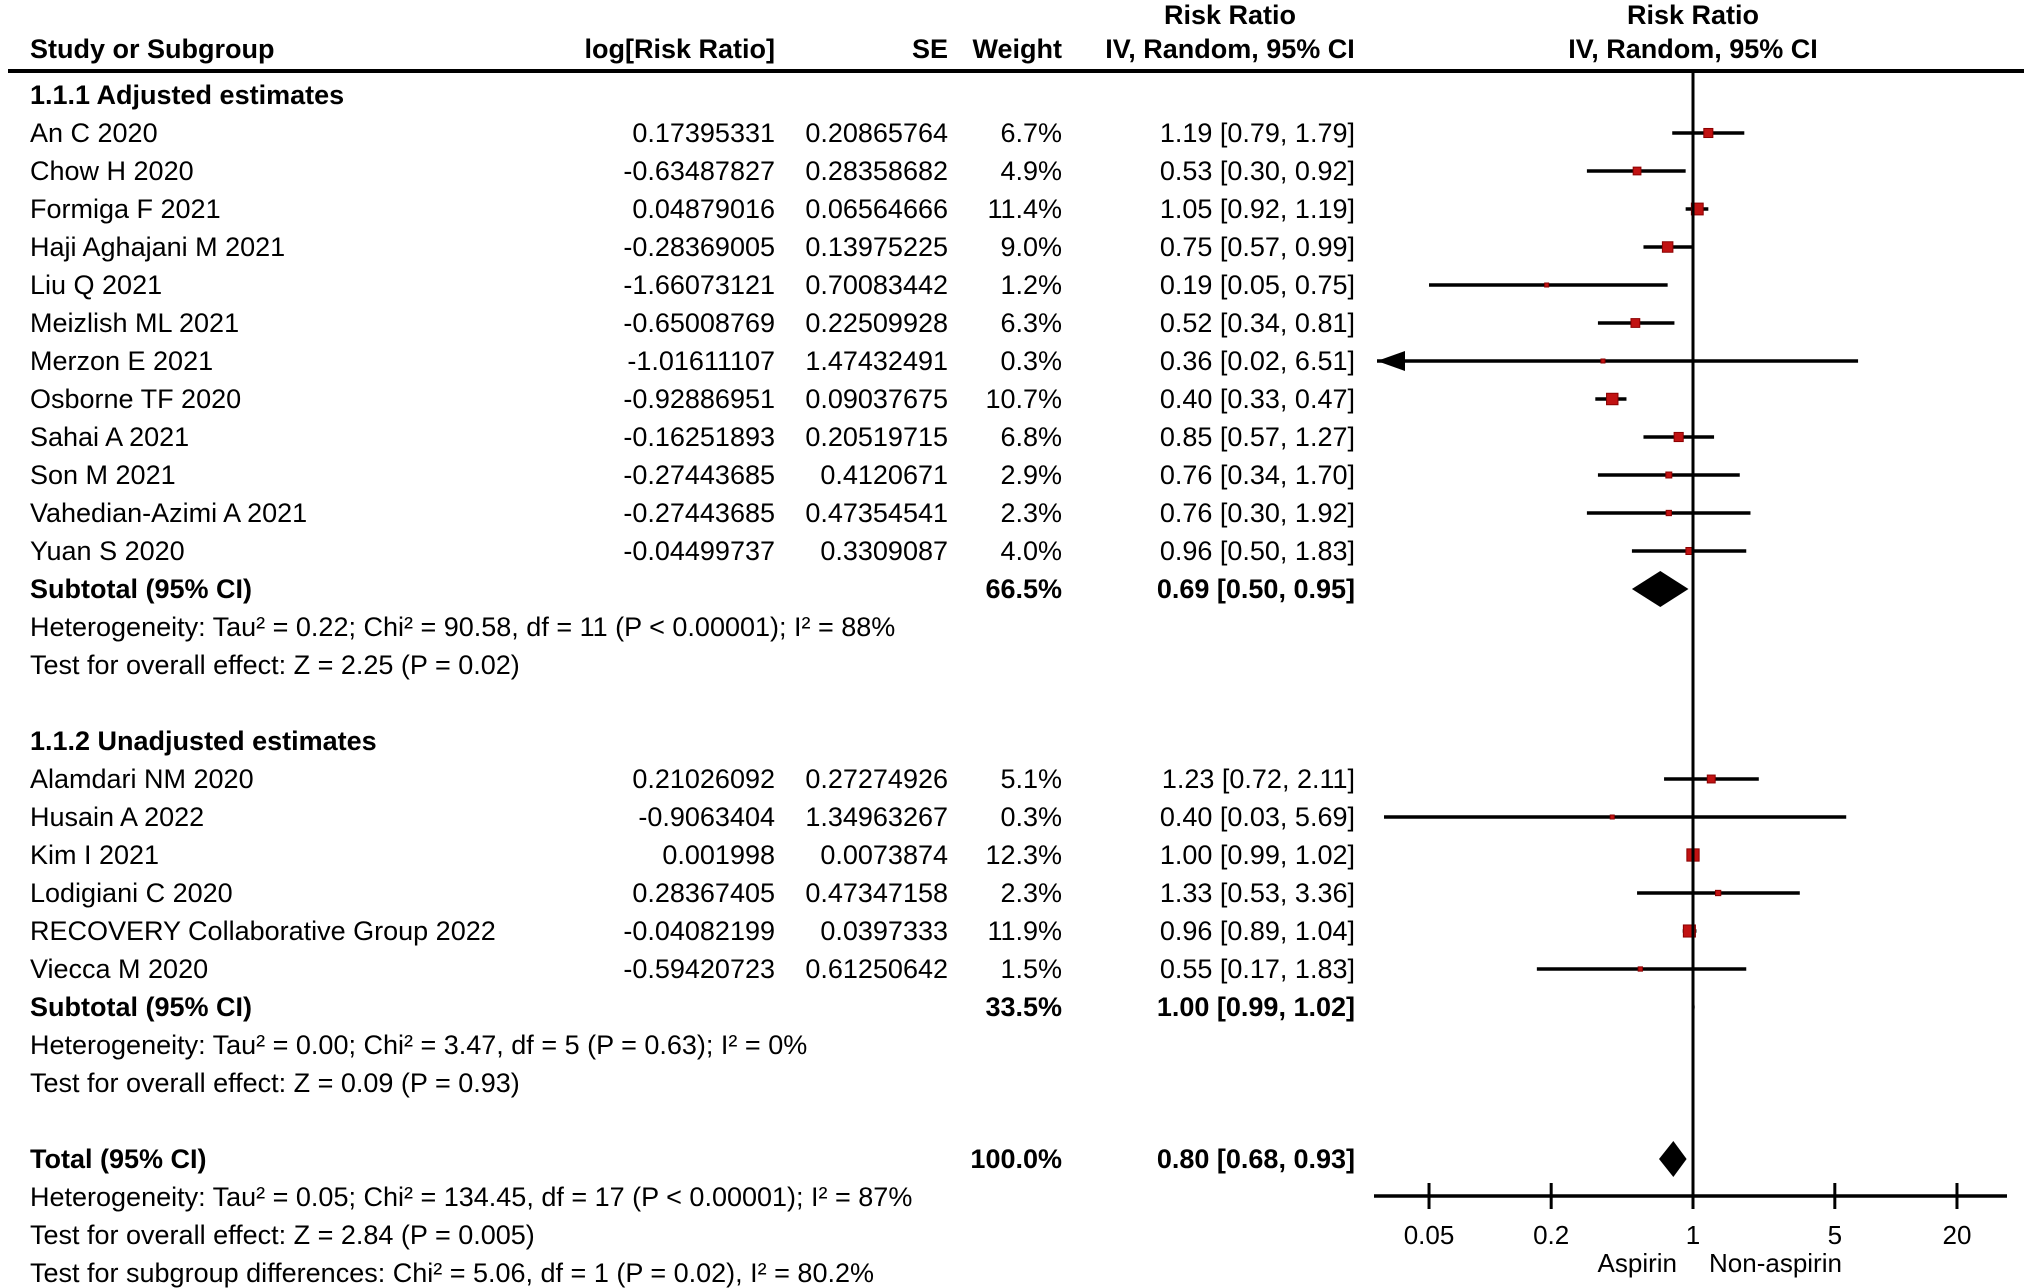 Image resolution: width=2030 pixels, height=1288 pixels. What do you see at coordinates (117, 817) in the screenshot?
I see `study-name-cell: Husain A 2022` at bounding box center [117, 817].